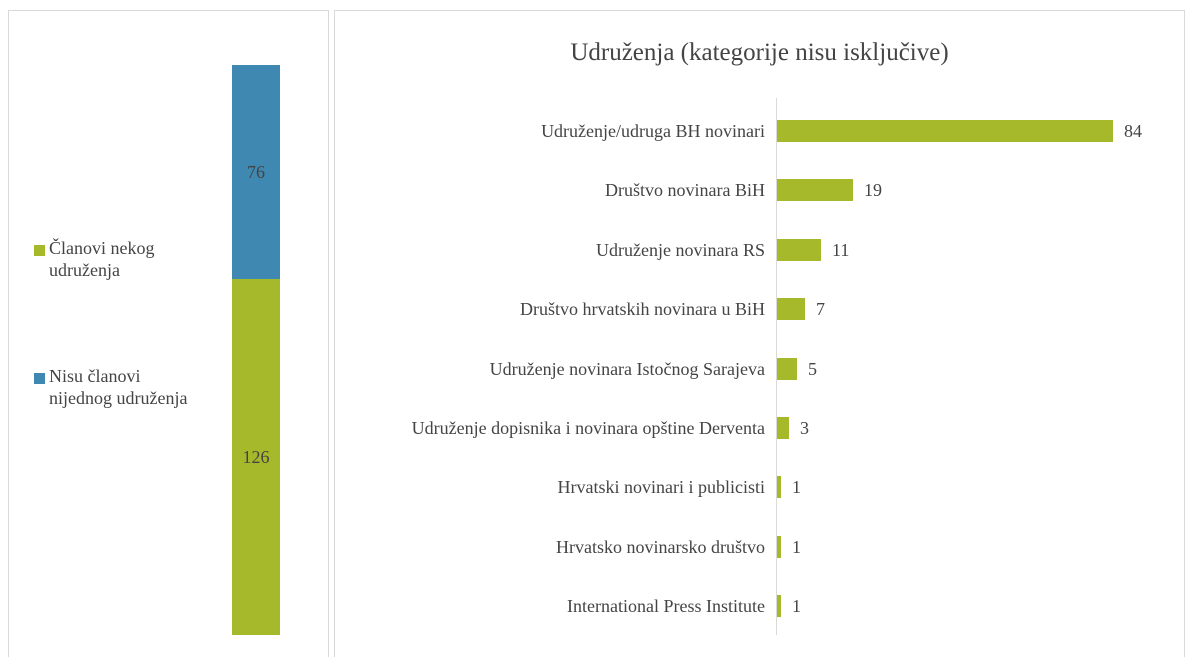 The image size is (1192, 657). What do you see at coordinates (660, 546) in the screenshot?
I see `category-label: Hrvatsko novinarsko društvo` at bounding box center [660, 546].